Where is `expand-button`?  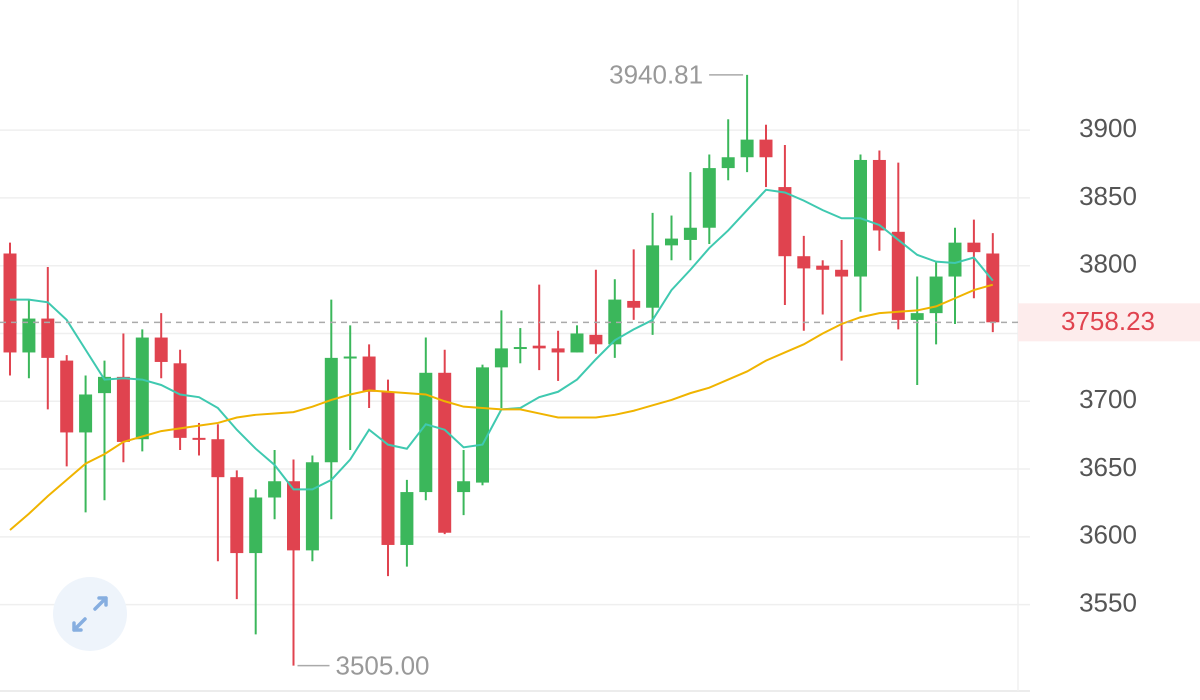 expand-button is located at coordinates (90, 614).